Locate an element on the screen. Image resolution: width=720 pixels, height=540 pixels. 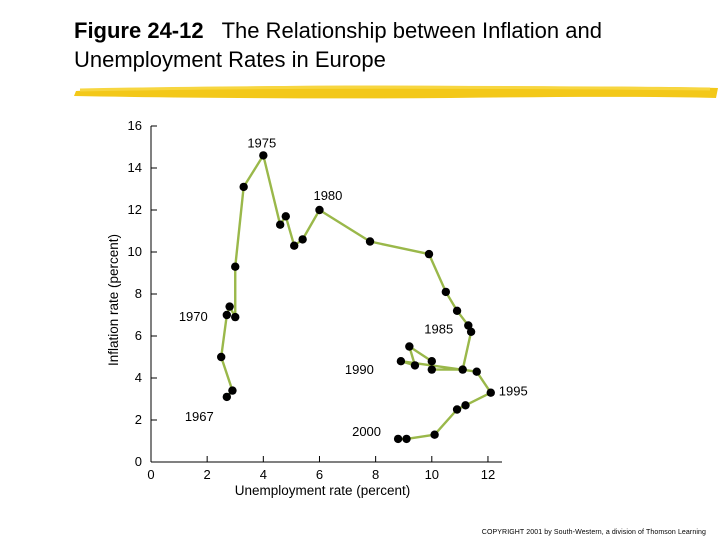
year-label: 1990 is located at coordinates (359, 369).